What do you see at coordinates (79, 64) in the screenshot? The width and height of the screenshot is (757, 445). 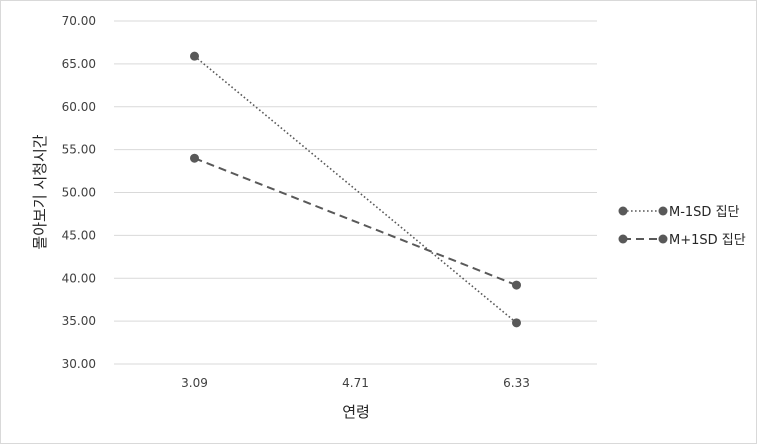 I see `y-tick-label: 65.00` at bounding box center [79, 64].